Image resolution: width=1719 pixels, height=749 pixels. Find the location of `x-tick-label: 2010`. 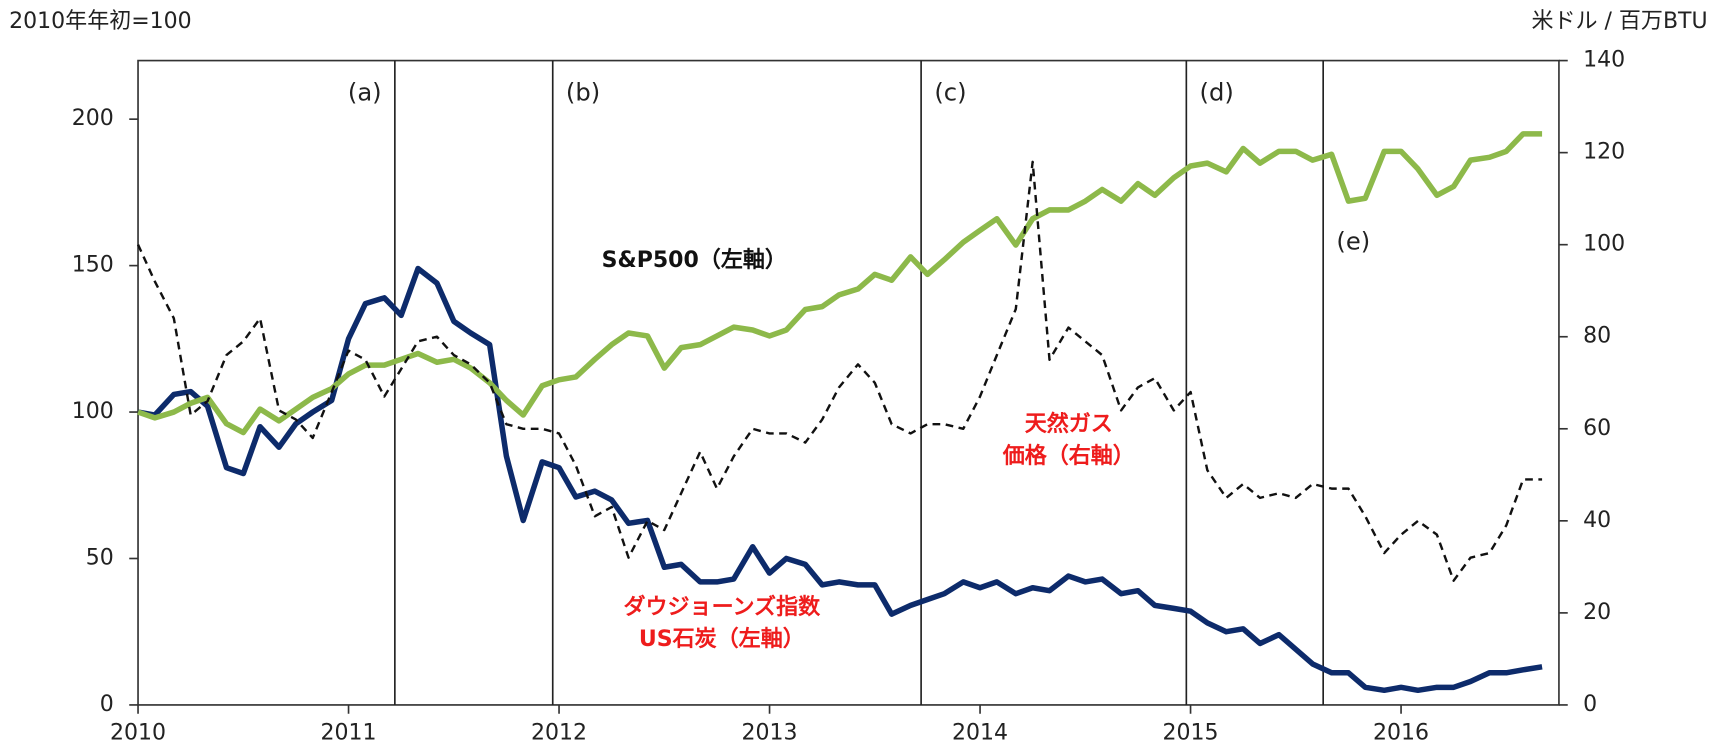

x-tick-label: 2010 is located at coordinates (138, 733).